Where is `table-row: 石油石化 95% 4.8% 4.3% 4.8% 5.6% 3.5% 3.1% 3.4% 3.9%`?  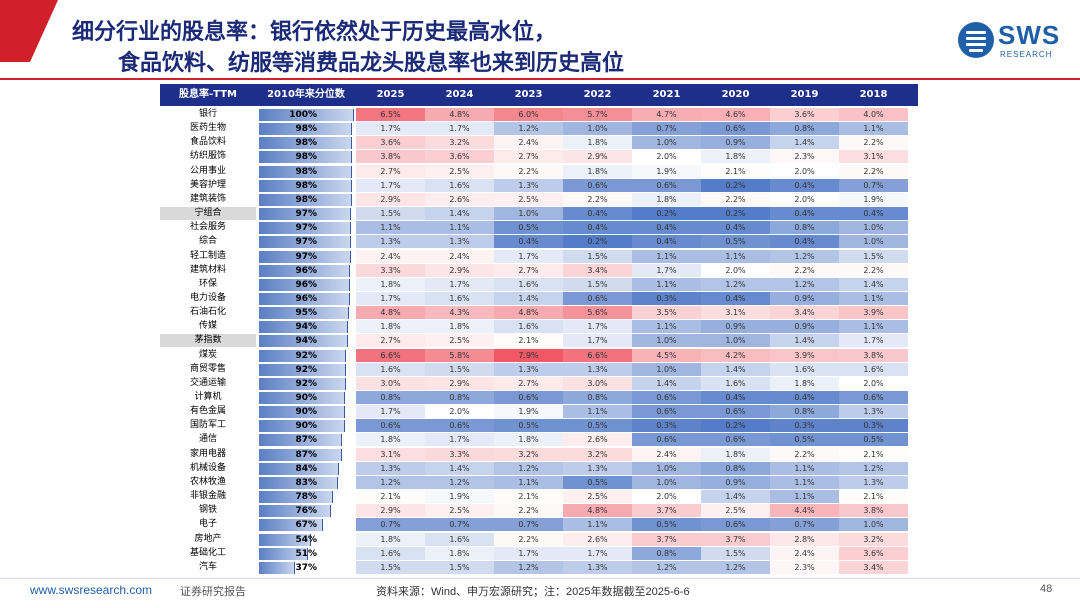
table-row: 石油石化 95% 4.8% 4.3% 4.8% 5.6% 3.5% 3.1% 3.4% 3.9% is located at coordinates (539, 313).